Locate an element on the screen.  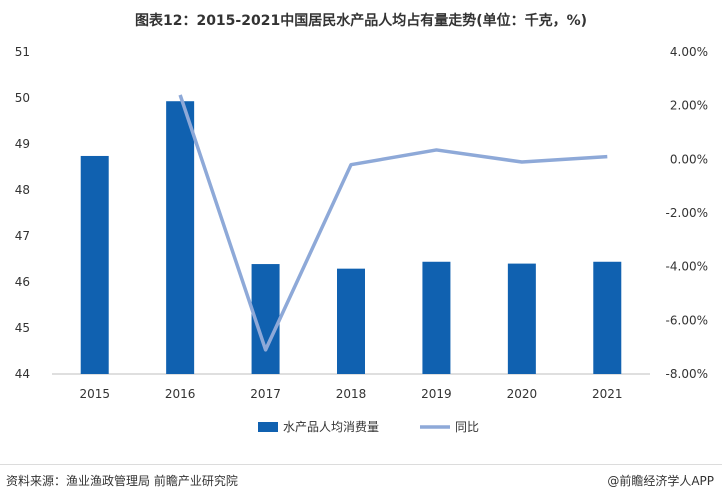
right-tick-label: 2.00% is located at coordinates (689, 106).